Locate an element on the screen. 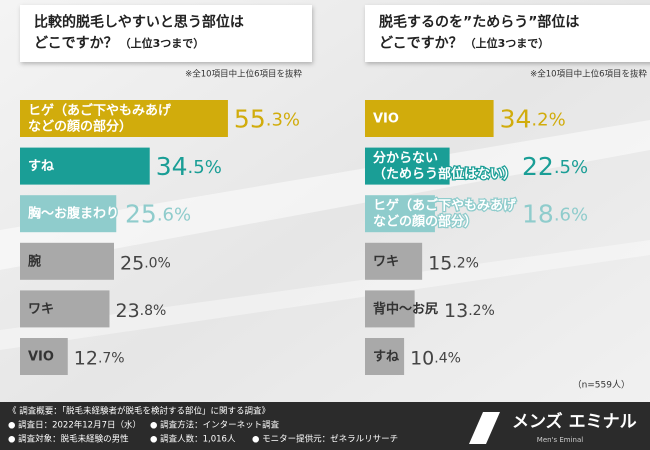 Image resolution: width=650 pixels, height=450 pixels. logo-sub: Men's Eminal is located at coordinates (560, 440).